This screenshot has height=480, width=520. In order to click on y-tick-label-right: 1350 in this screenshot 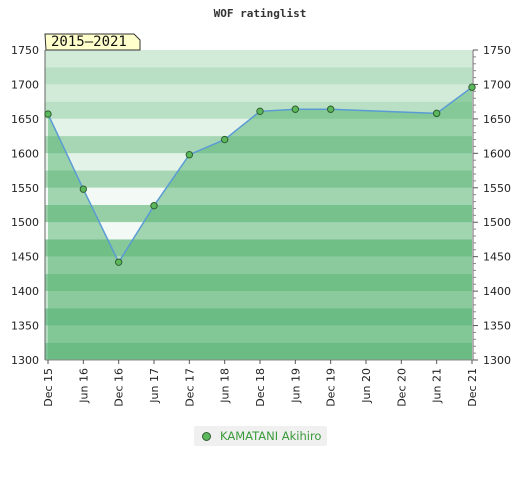, I will do `click(497, 326)`.